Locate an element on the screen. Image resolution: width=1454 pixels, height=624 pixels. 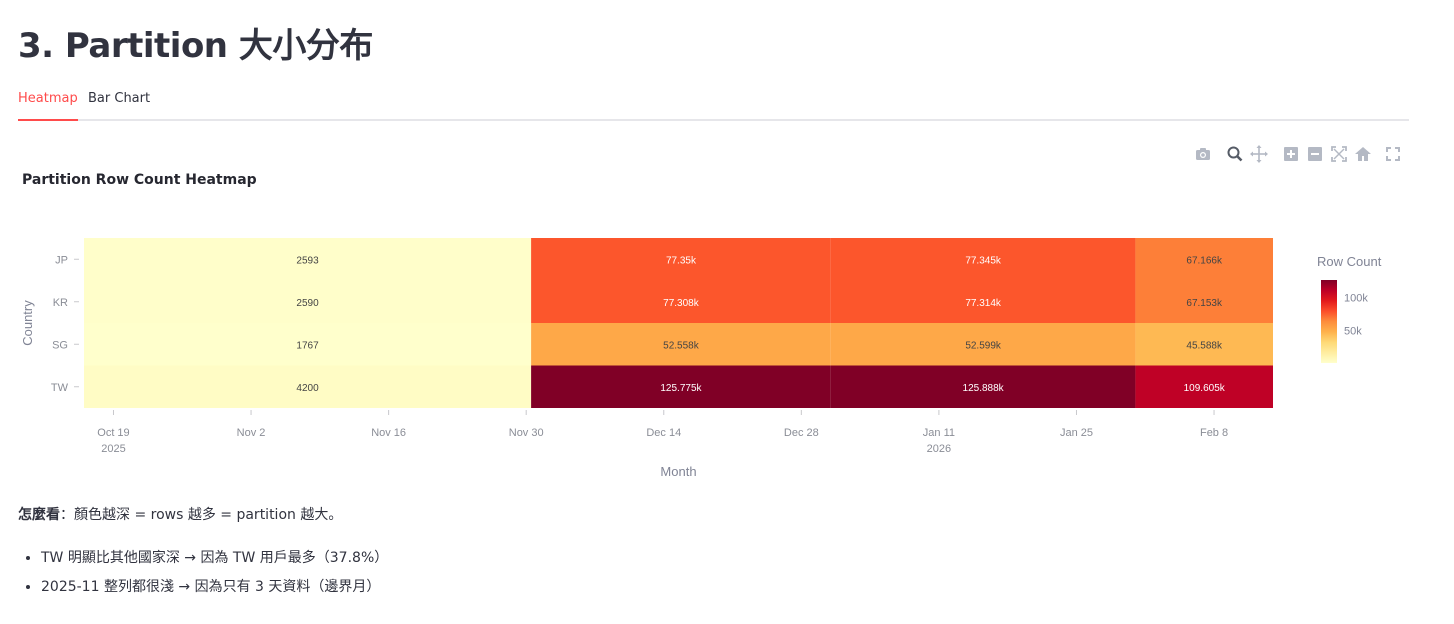
chart-title: Partition Row Count Heatmap is located at coordinates (139, 180).